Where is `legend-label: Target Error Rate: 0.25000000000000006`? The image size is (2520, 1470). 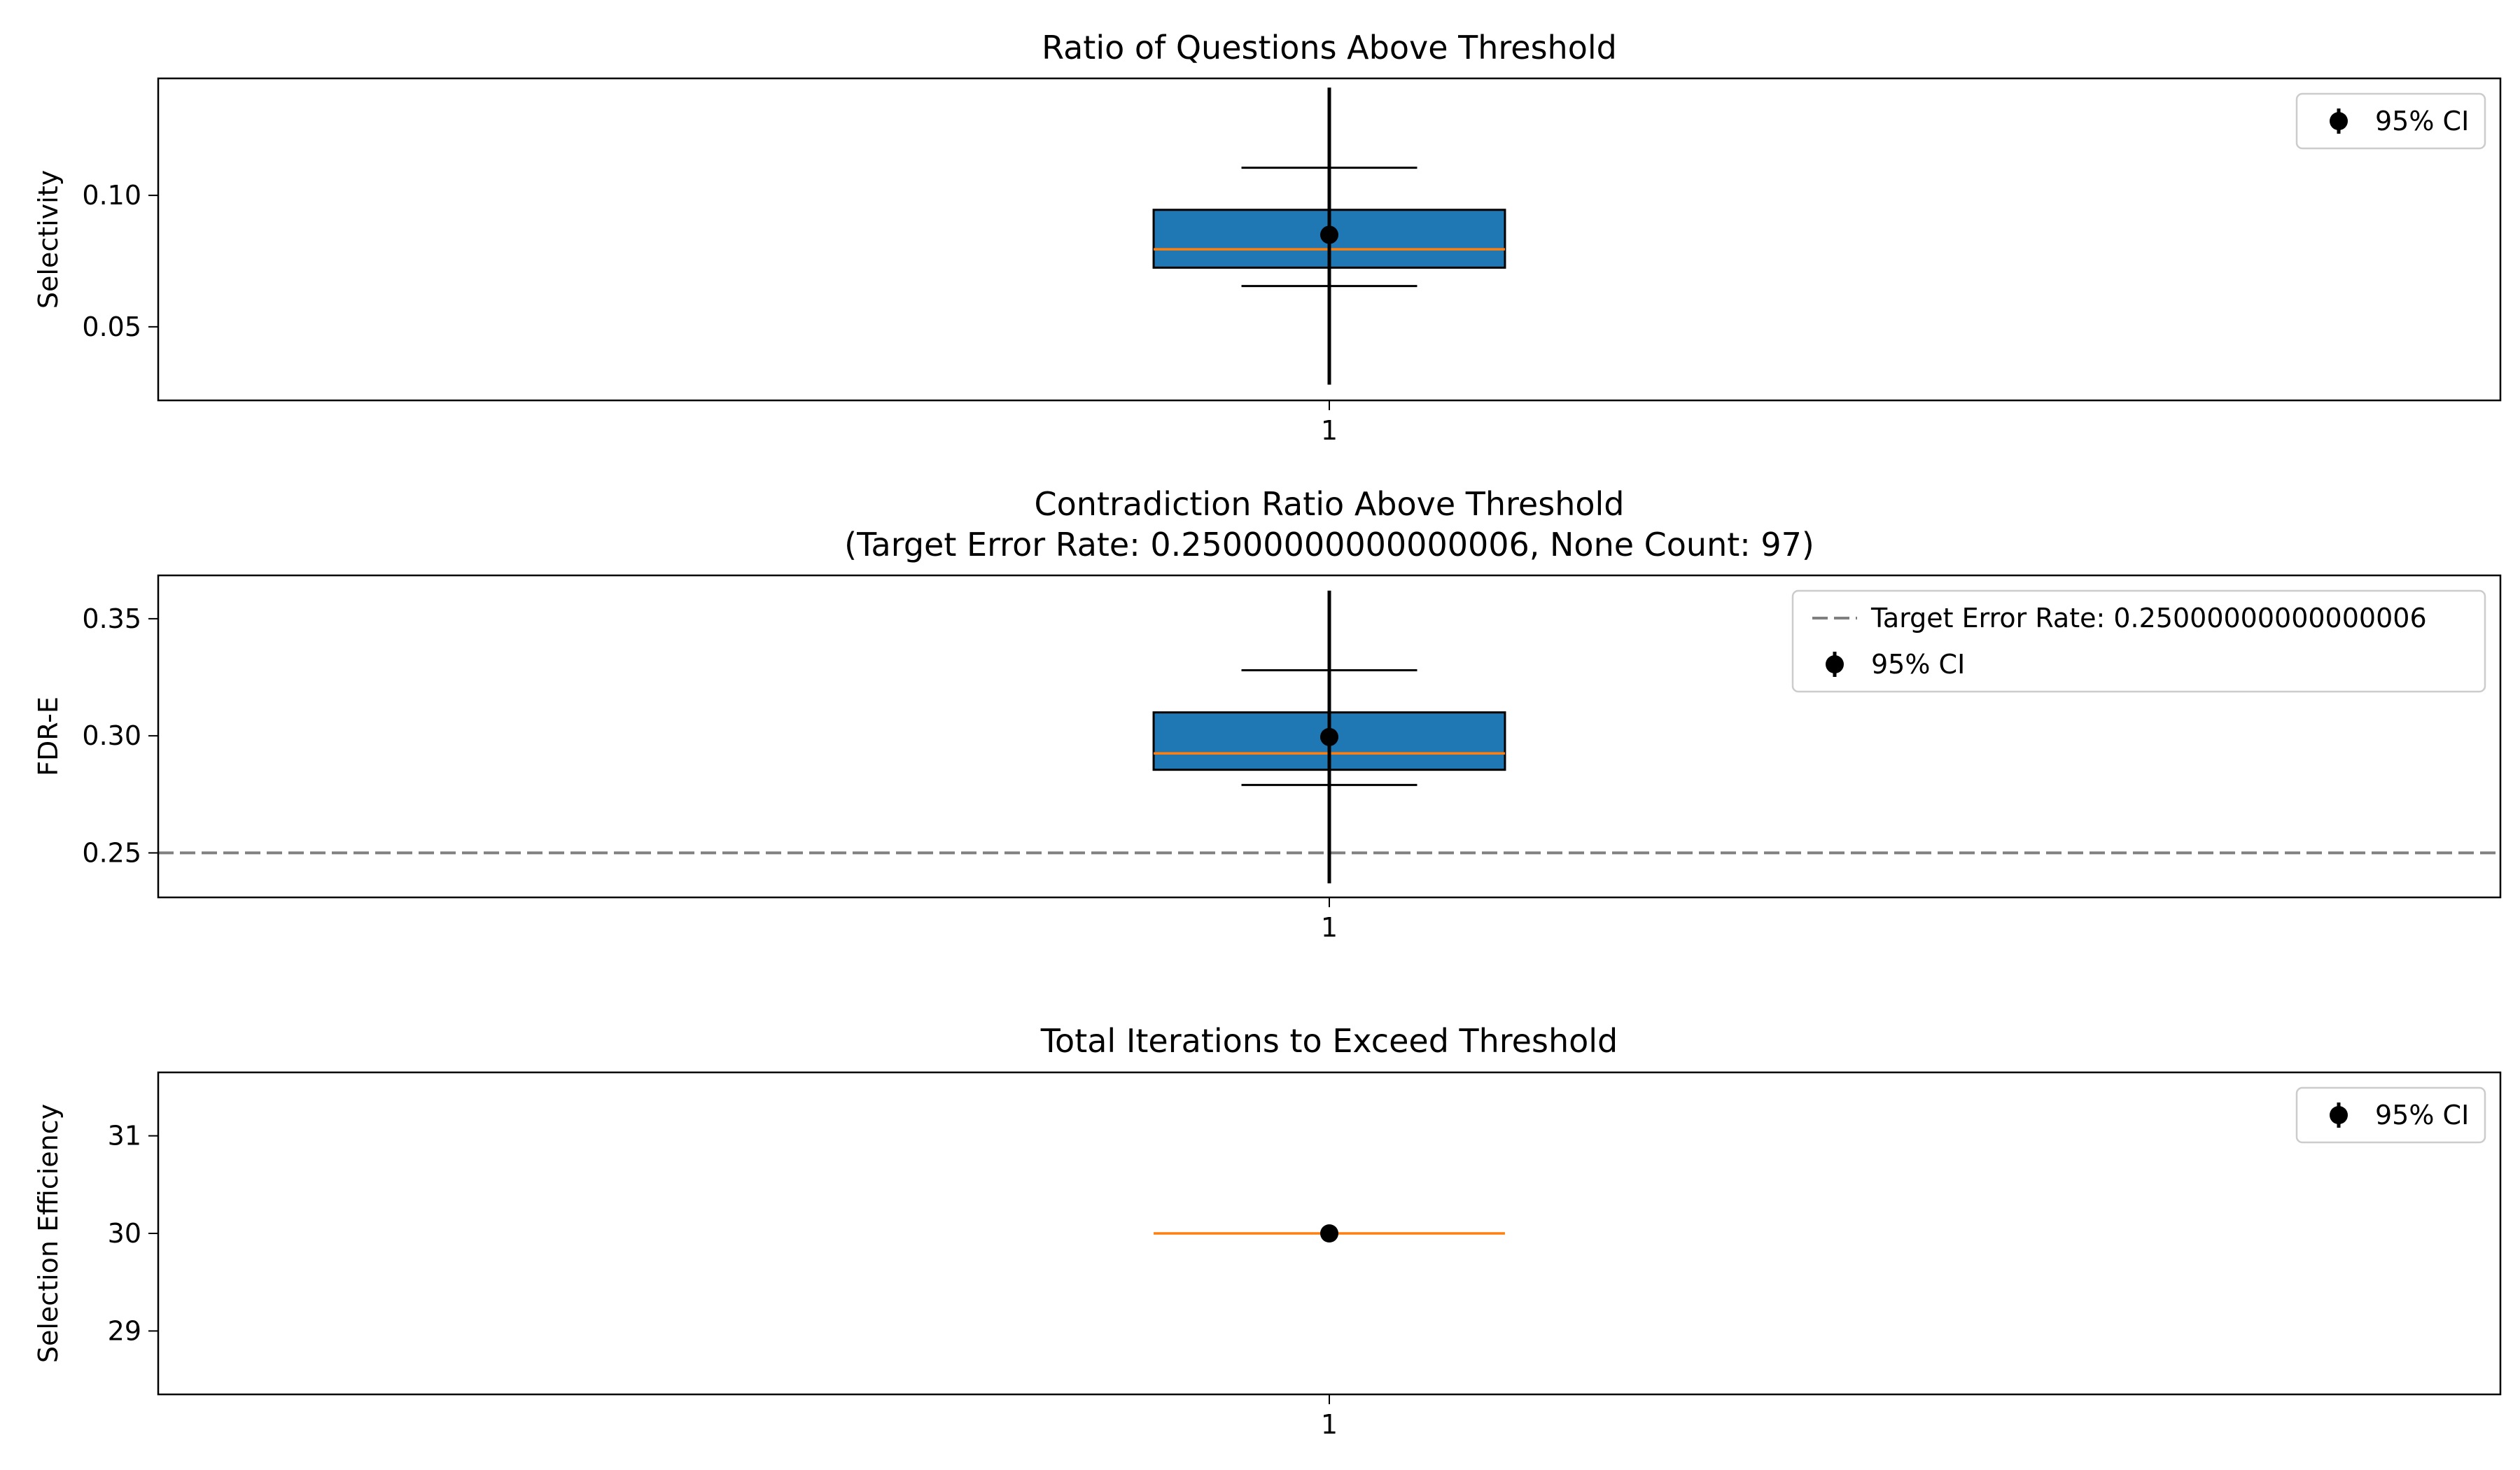
legend-label: Target Error Rate: 0.25000000000000006 is located at coordinates (2148, 618).